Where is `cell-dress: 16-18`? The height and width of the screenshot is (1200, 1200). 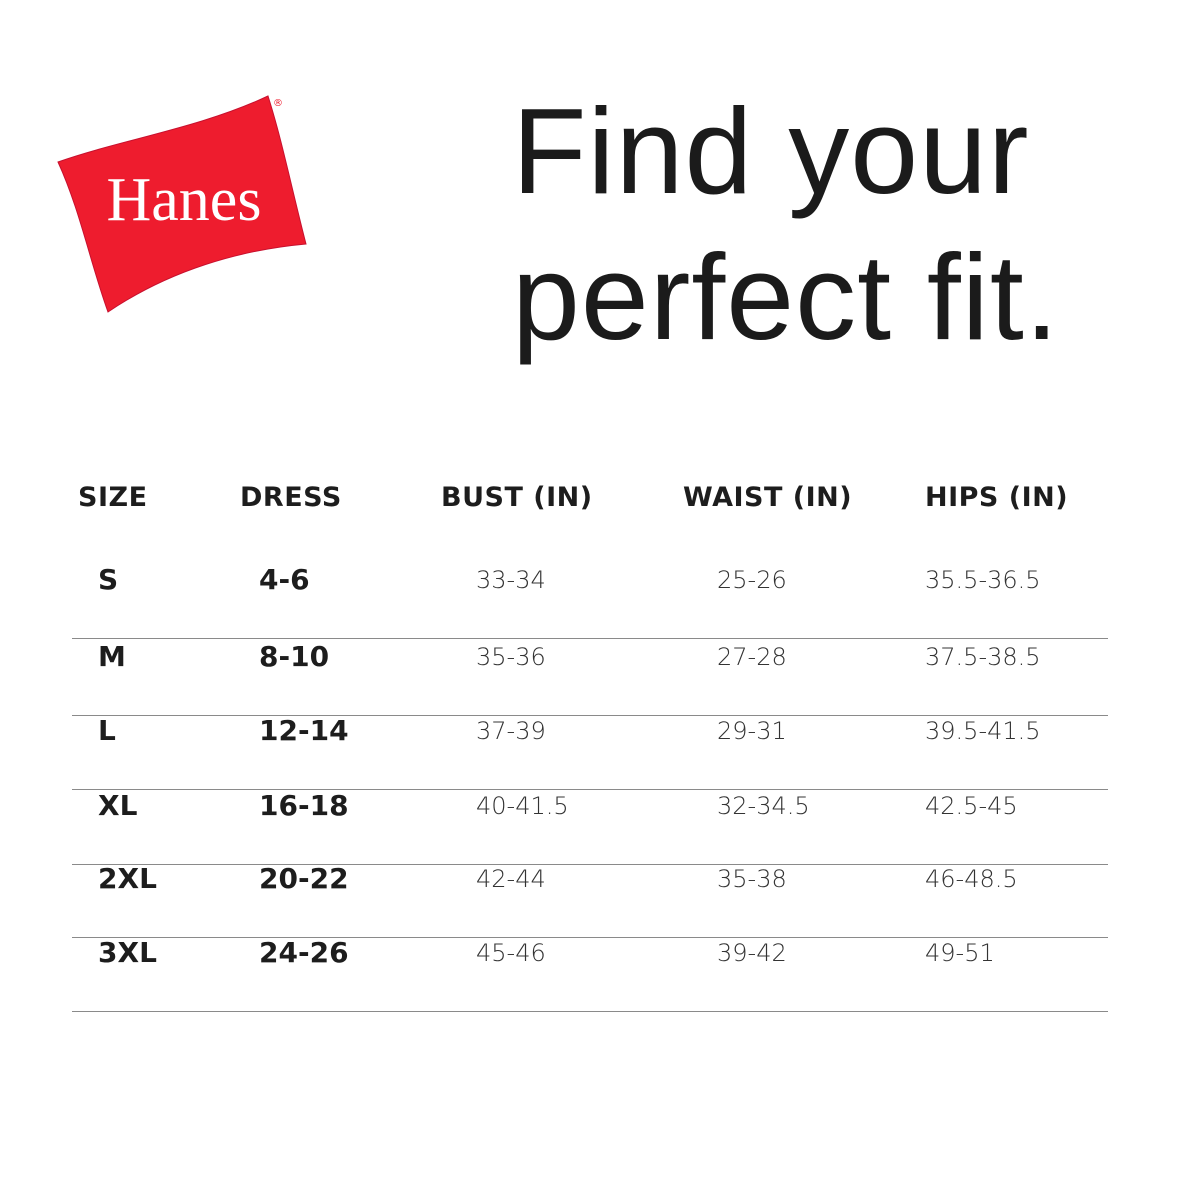 cell-dress: 16-18 is located at coordinates (304, 805).